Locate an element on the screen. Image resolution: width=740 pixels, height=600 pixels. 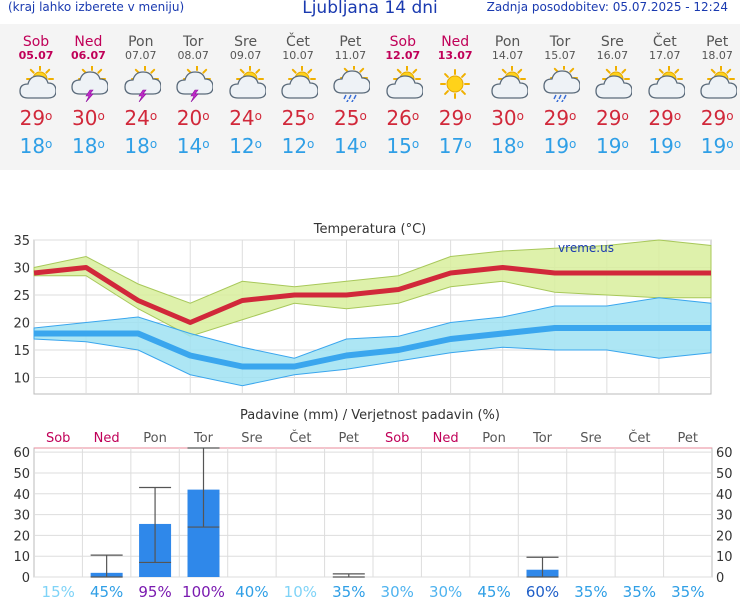
forecast-day: Sre 09.07 24o 12o is located at coordinates (246, 91).